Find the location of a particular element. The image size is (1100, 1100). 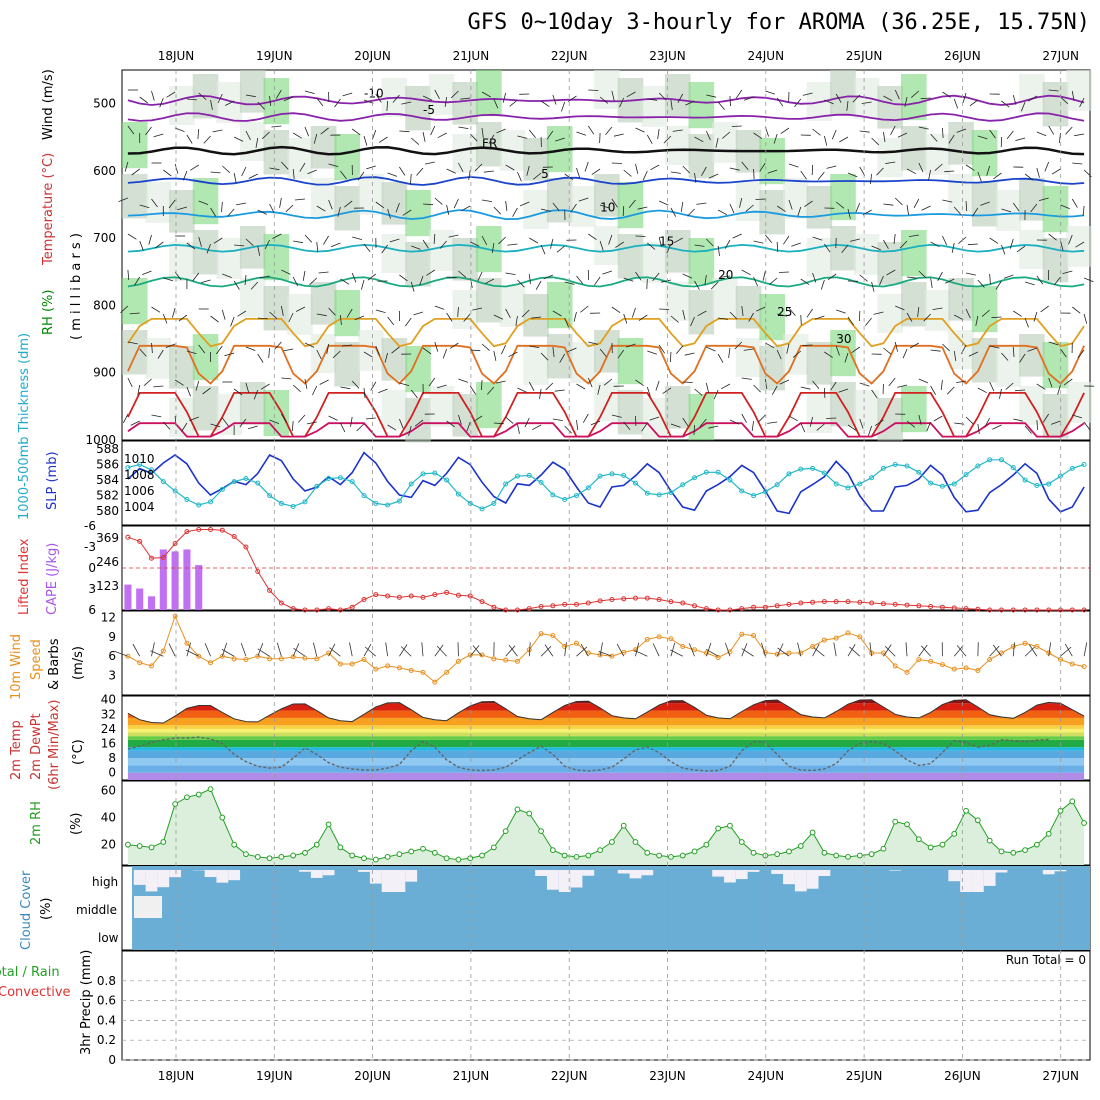

isotherm-label: -10 is located at coordinates (374, 93).